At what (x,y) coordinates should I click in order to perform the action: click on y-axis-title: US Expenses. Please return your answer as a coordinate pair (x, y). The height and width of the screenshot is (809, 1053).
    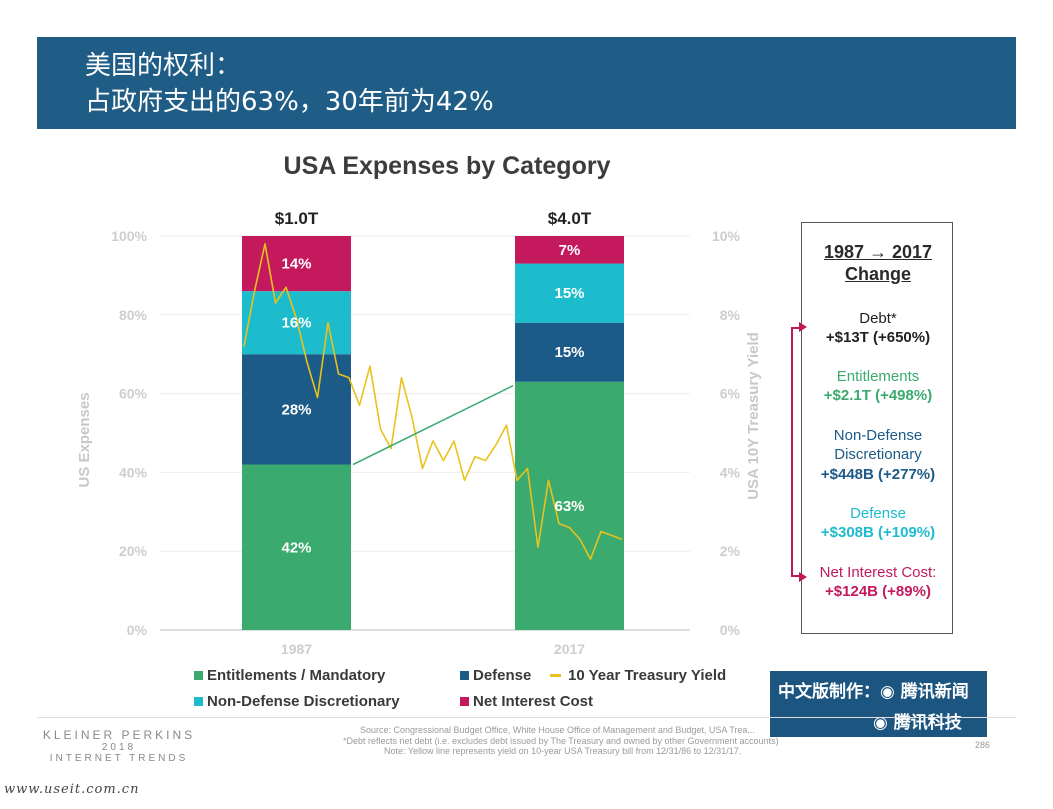
    Looking at the image, I should click on (84, 439).